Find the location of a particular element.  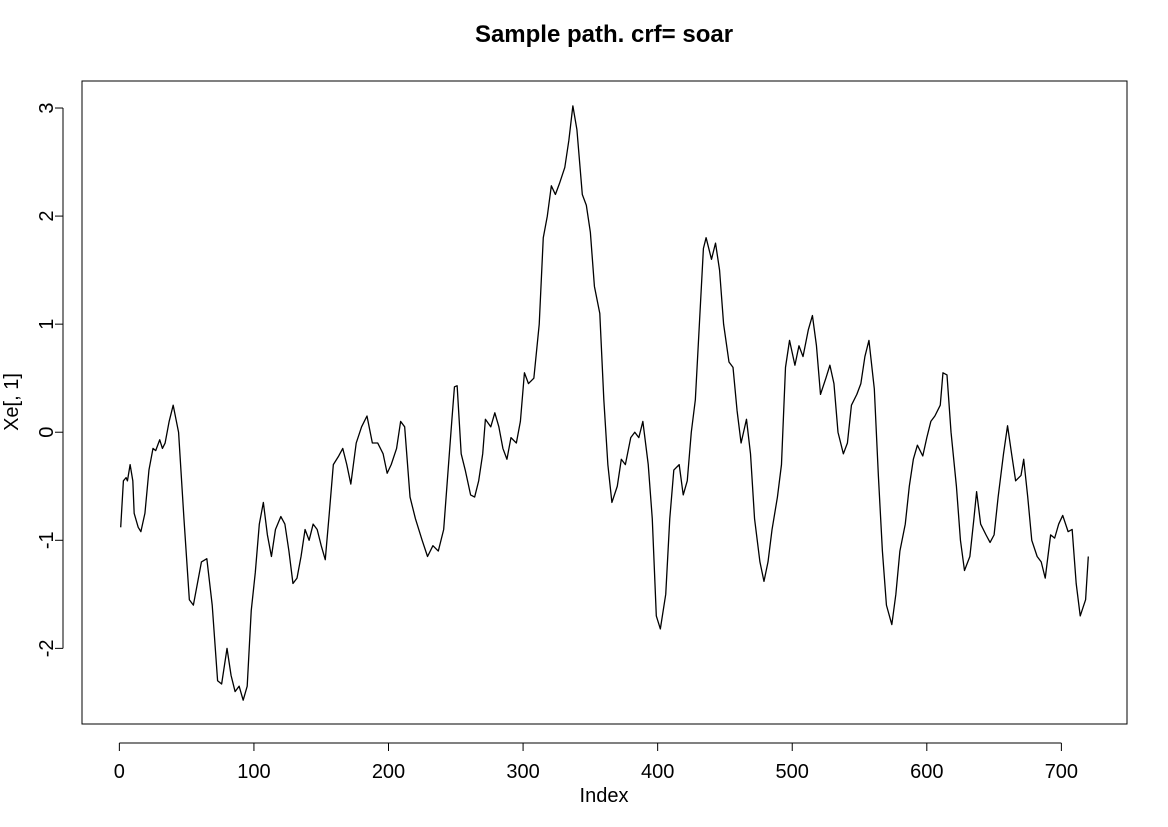

x-tick-label: 100 is located at coordinates (253, 772).